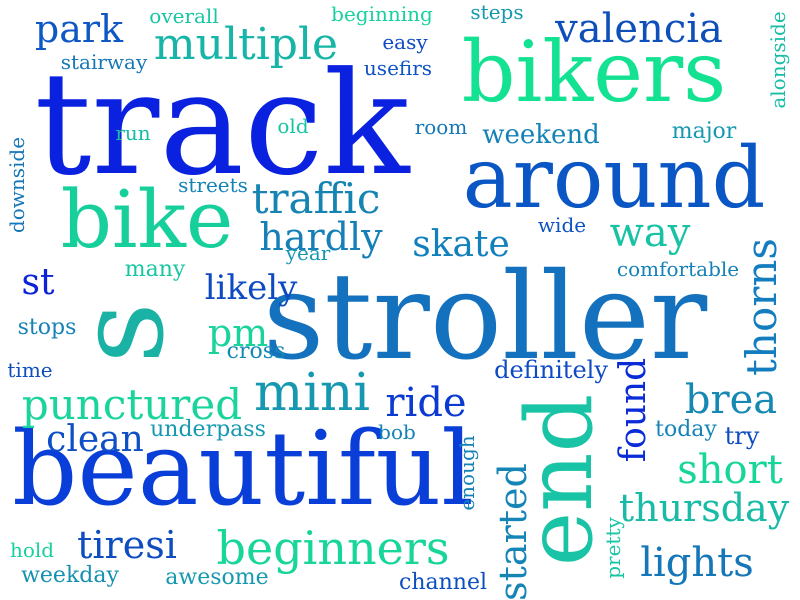 The height and width of the screenshot is (600, 800). What do you see at coordinates (32, 550) in the screenshot?
I see `word-hold: hold` at bounding box center [32, 550].